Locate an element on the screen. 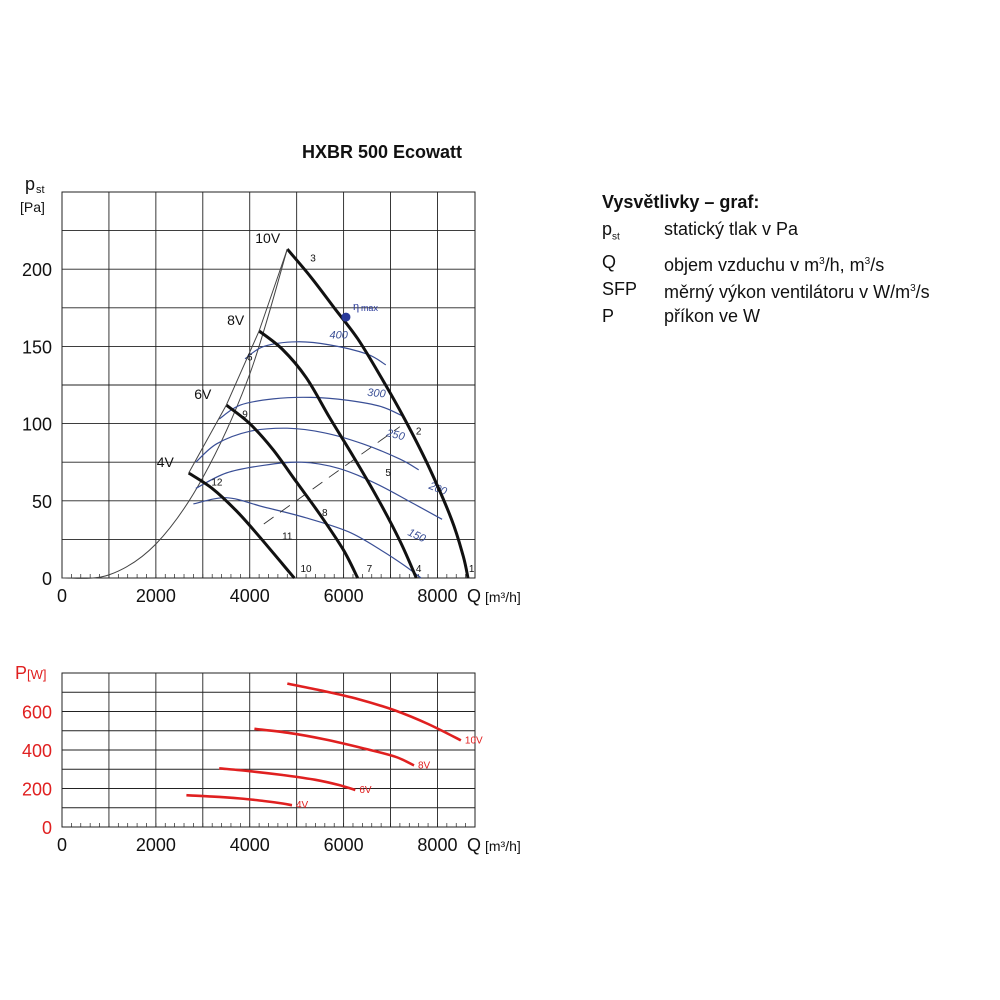  fan-curve-10V is located at coordinates (378, 413).